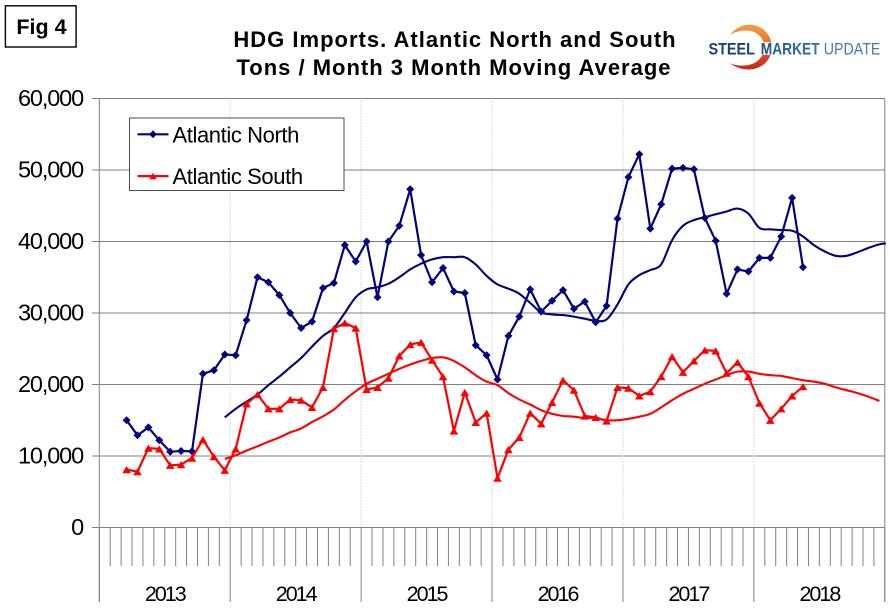 Image resolution: width=890 pixels, height=612 pixels. Describe the element at coordinates (238, 176) in the screenshot. I see `svg-text: Atlantic South` at that location.